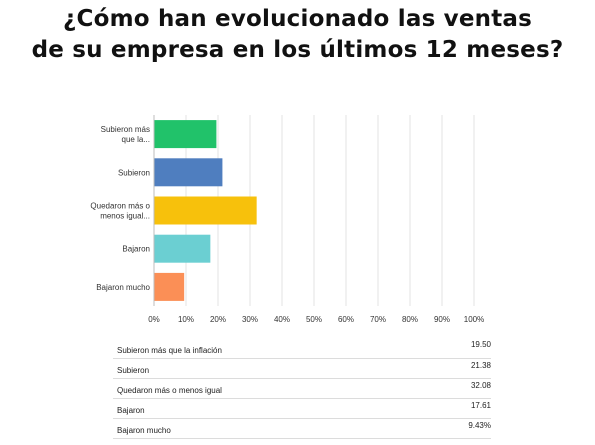 This screenshot has height=445, width=595. I want to click on row-value: 19.50, so click(476, 348).